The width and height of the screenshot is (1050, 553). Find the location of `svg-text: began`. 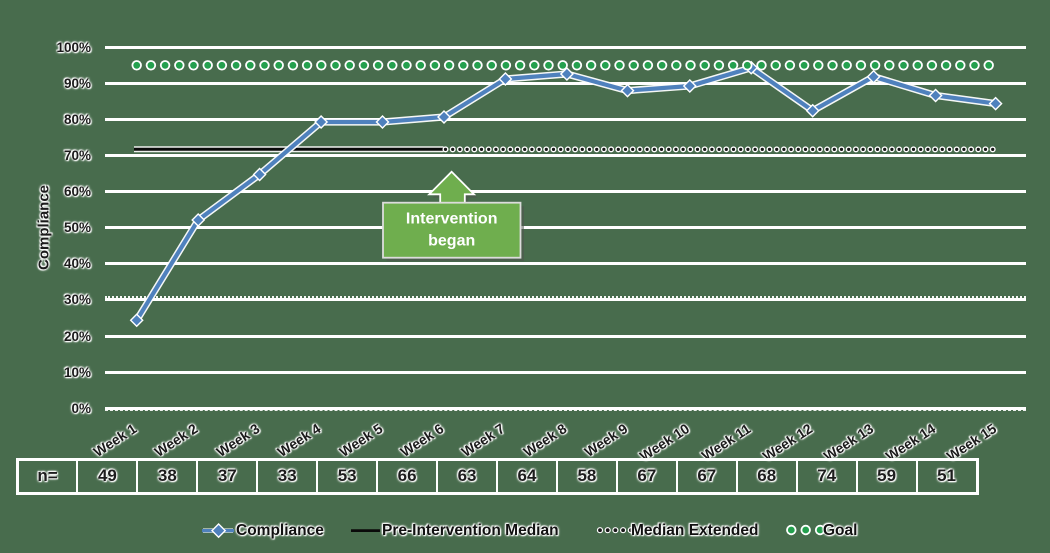

svg-text: began is located at coordinates (451, 240).